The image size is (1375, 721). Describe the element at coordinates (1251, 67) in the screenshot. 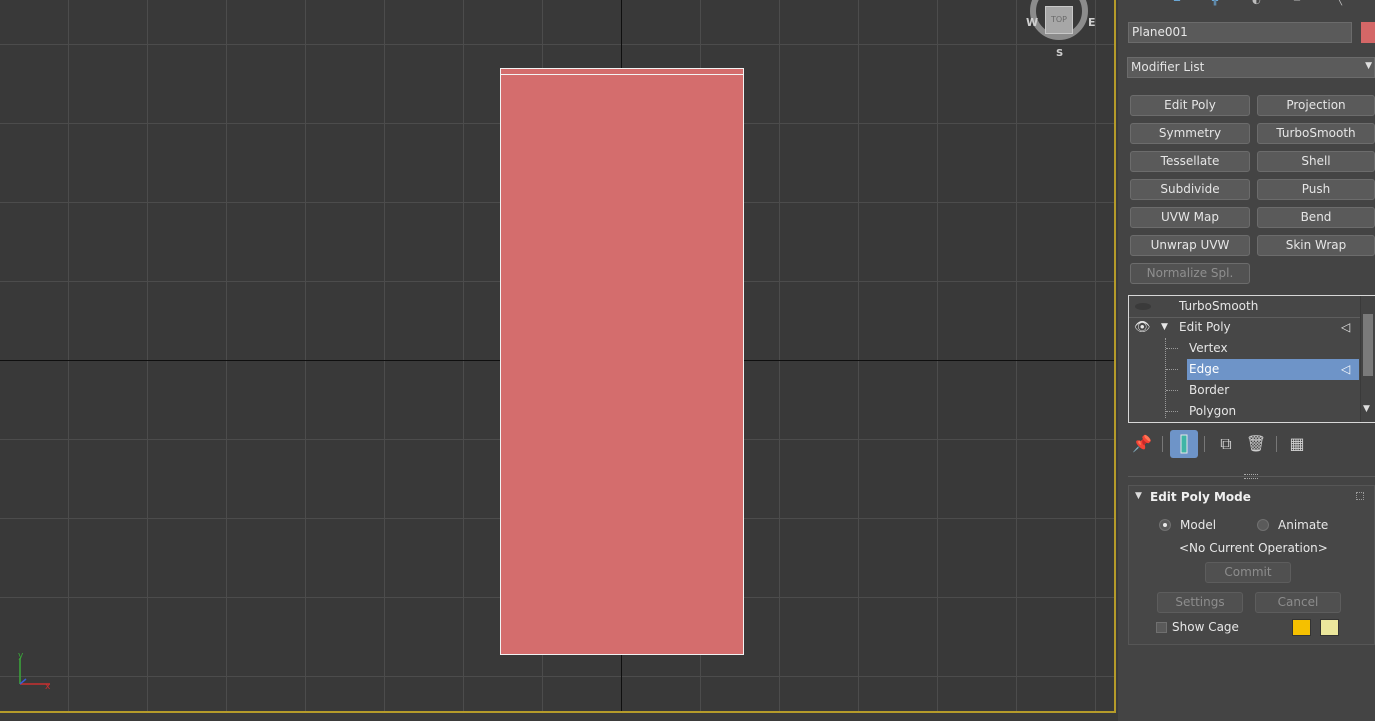

I see `modifier-list-dropdown: Modifier List ▼` at that location.